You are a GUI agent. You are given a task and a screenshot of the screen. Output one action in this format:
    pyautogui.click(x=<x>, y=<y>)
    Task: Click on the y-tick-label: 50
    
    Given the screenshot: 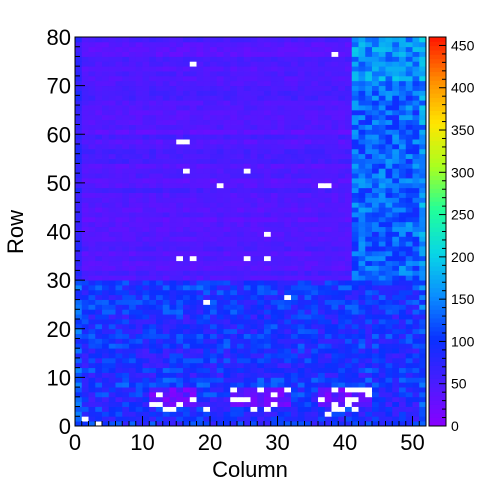 What is the action you would take?
    pyautogui.click(x=59, y=183)
    